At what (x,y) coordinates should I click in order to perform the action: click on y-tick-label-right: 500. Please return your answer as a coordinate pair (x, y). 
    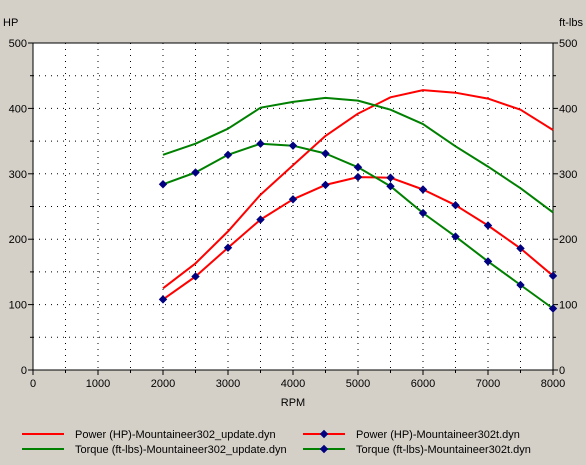
    Looking at the image, I should click on (568, 44).